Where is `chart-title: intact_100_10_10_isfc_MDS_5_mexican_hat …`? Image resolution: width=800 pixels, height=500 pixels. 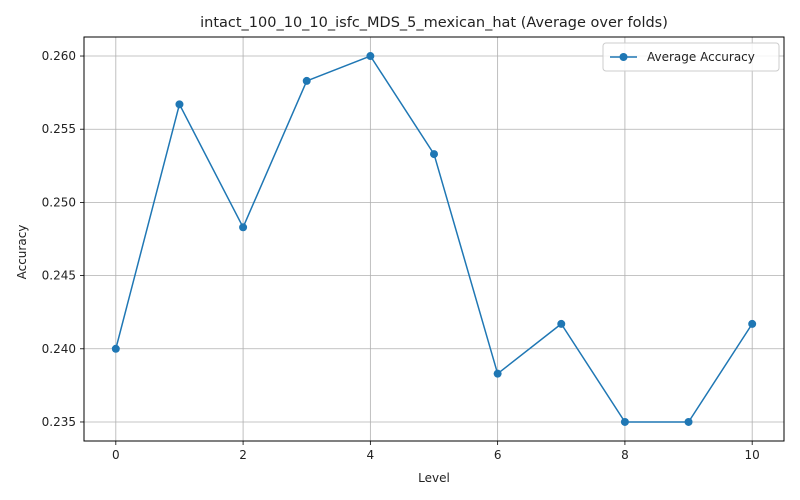 chart-title: intact_100_10_10_isfc_MDS_5_mexican_hat … is located at coordinates (434, 23).